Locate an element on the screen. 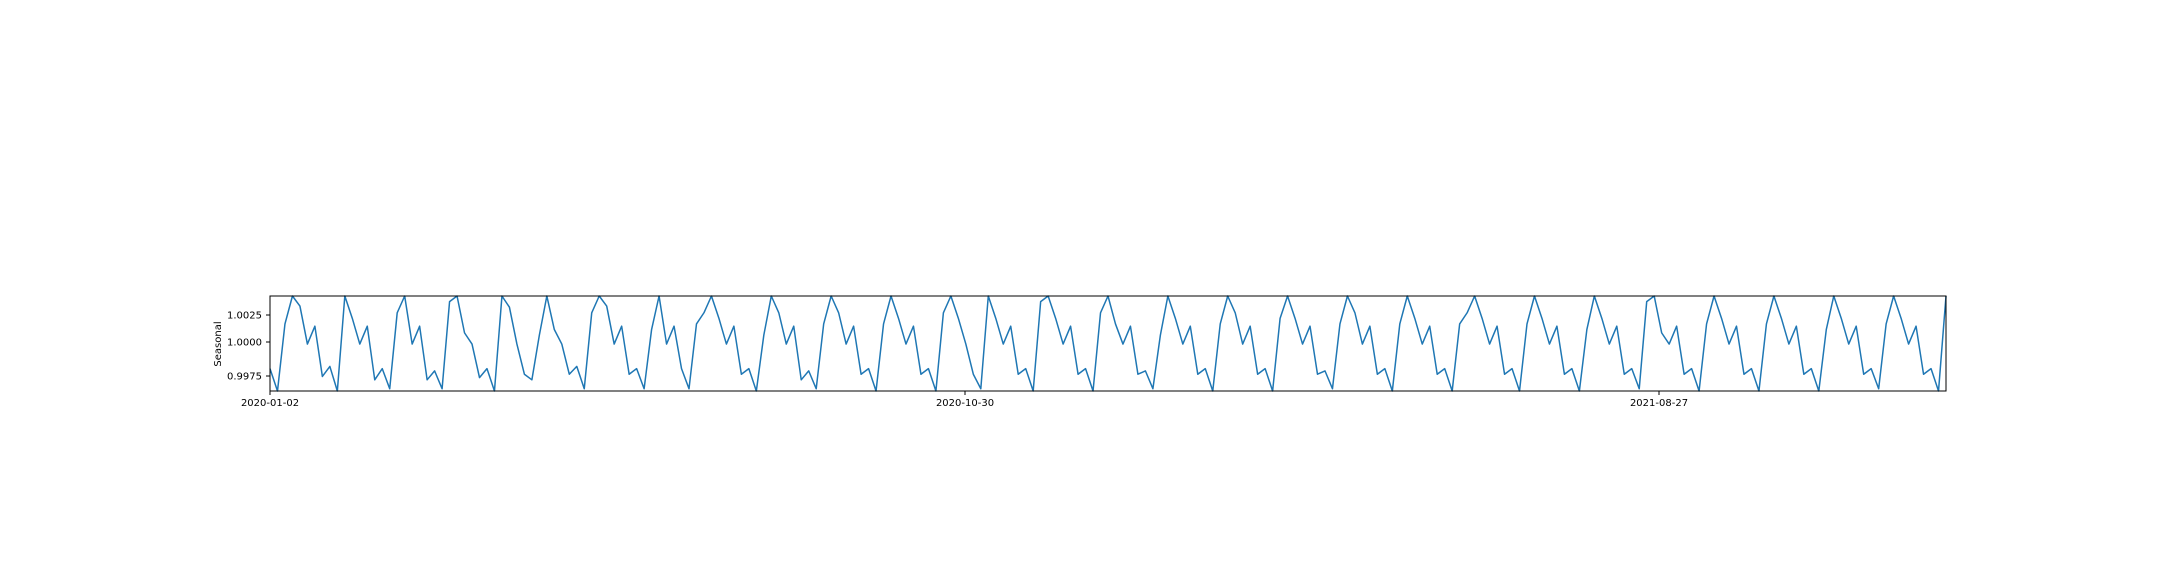 The image size is (2160, 576). y-axis: 0.9975 1.0000 1.0025 Seasonal is located at coordinates (241, 347).